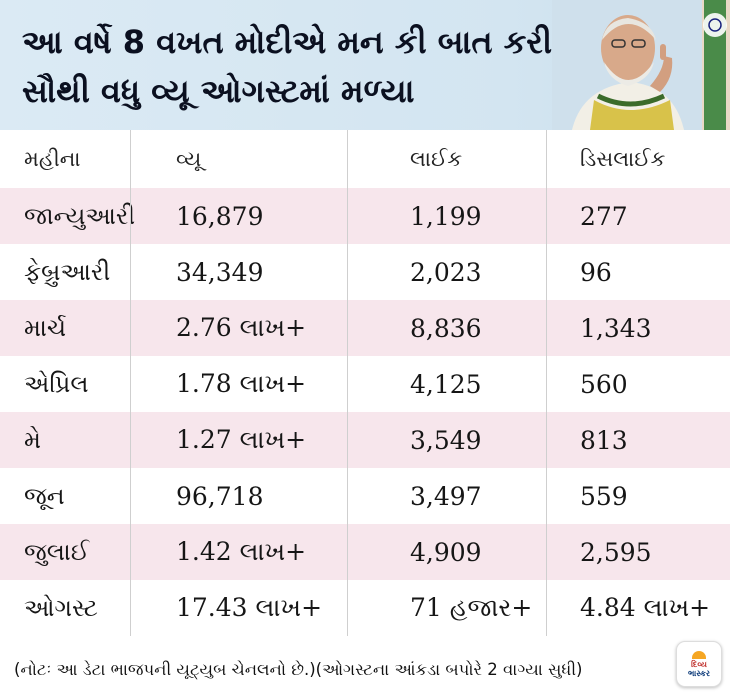 This screenshot has width=730, height=700. What do you see at coordinates (446, 440) in the screenshot?
I see `likes-cell: 3,549` at bounding box center [446, 440].